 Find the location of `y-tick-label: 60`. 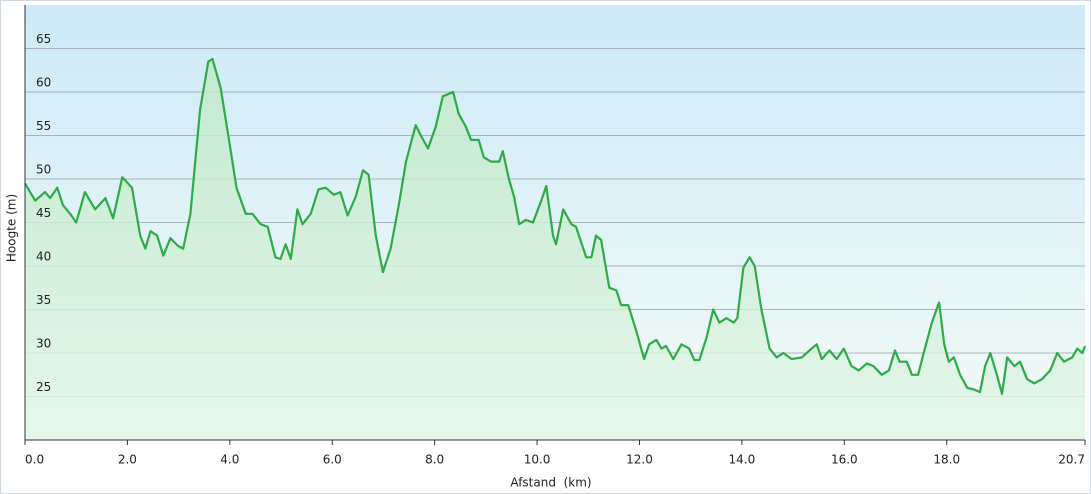

y-tick-label: 60 is located at coordinates (43, 83).